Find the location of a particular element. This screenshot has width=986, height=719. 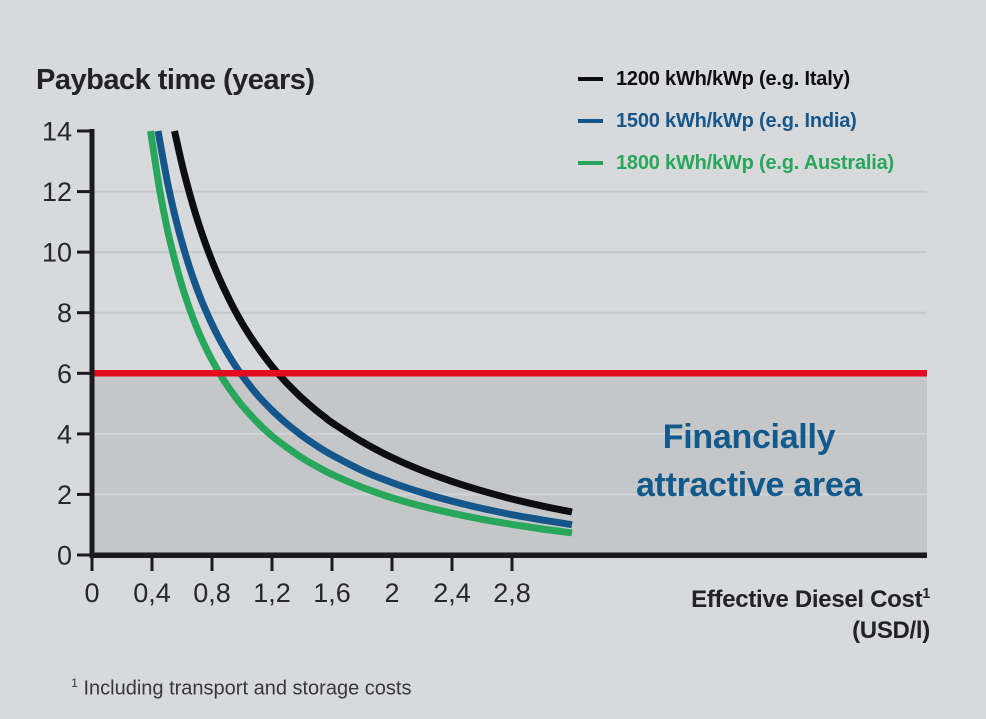

y-tick-label: 10 is located at coordinates (57, 253).